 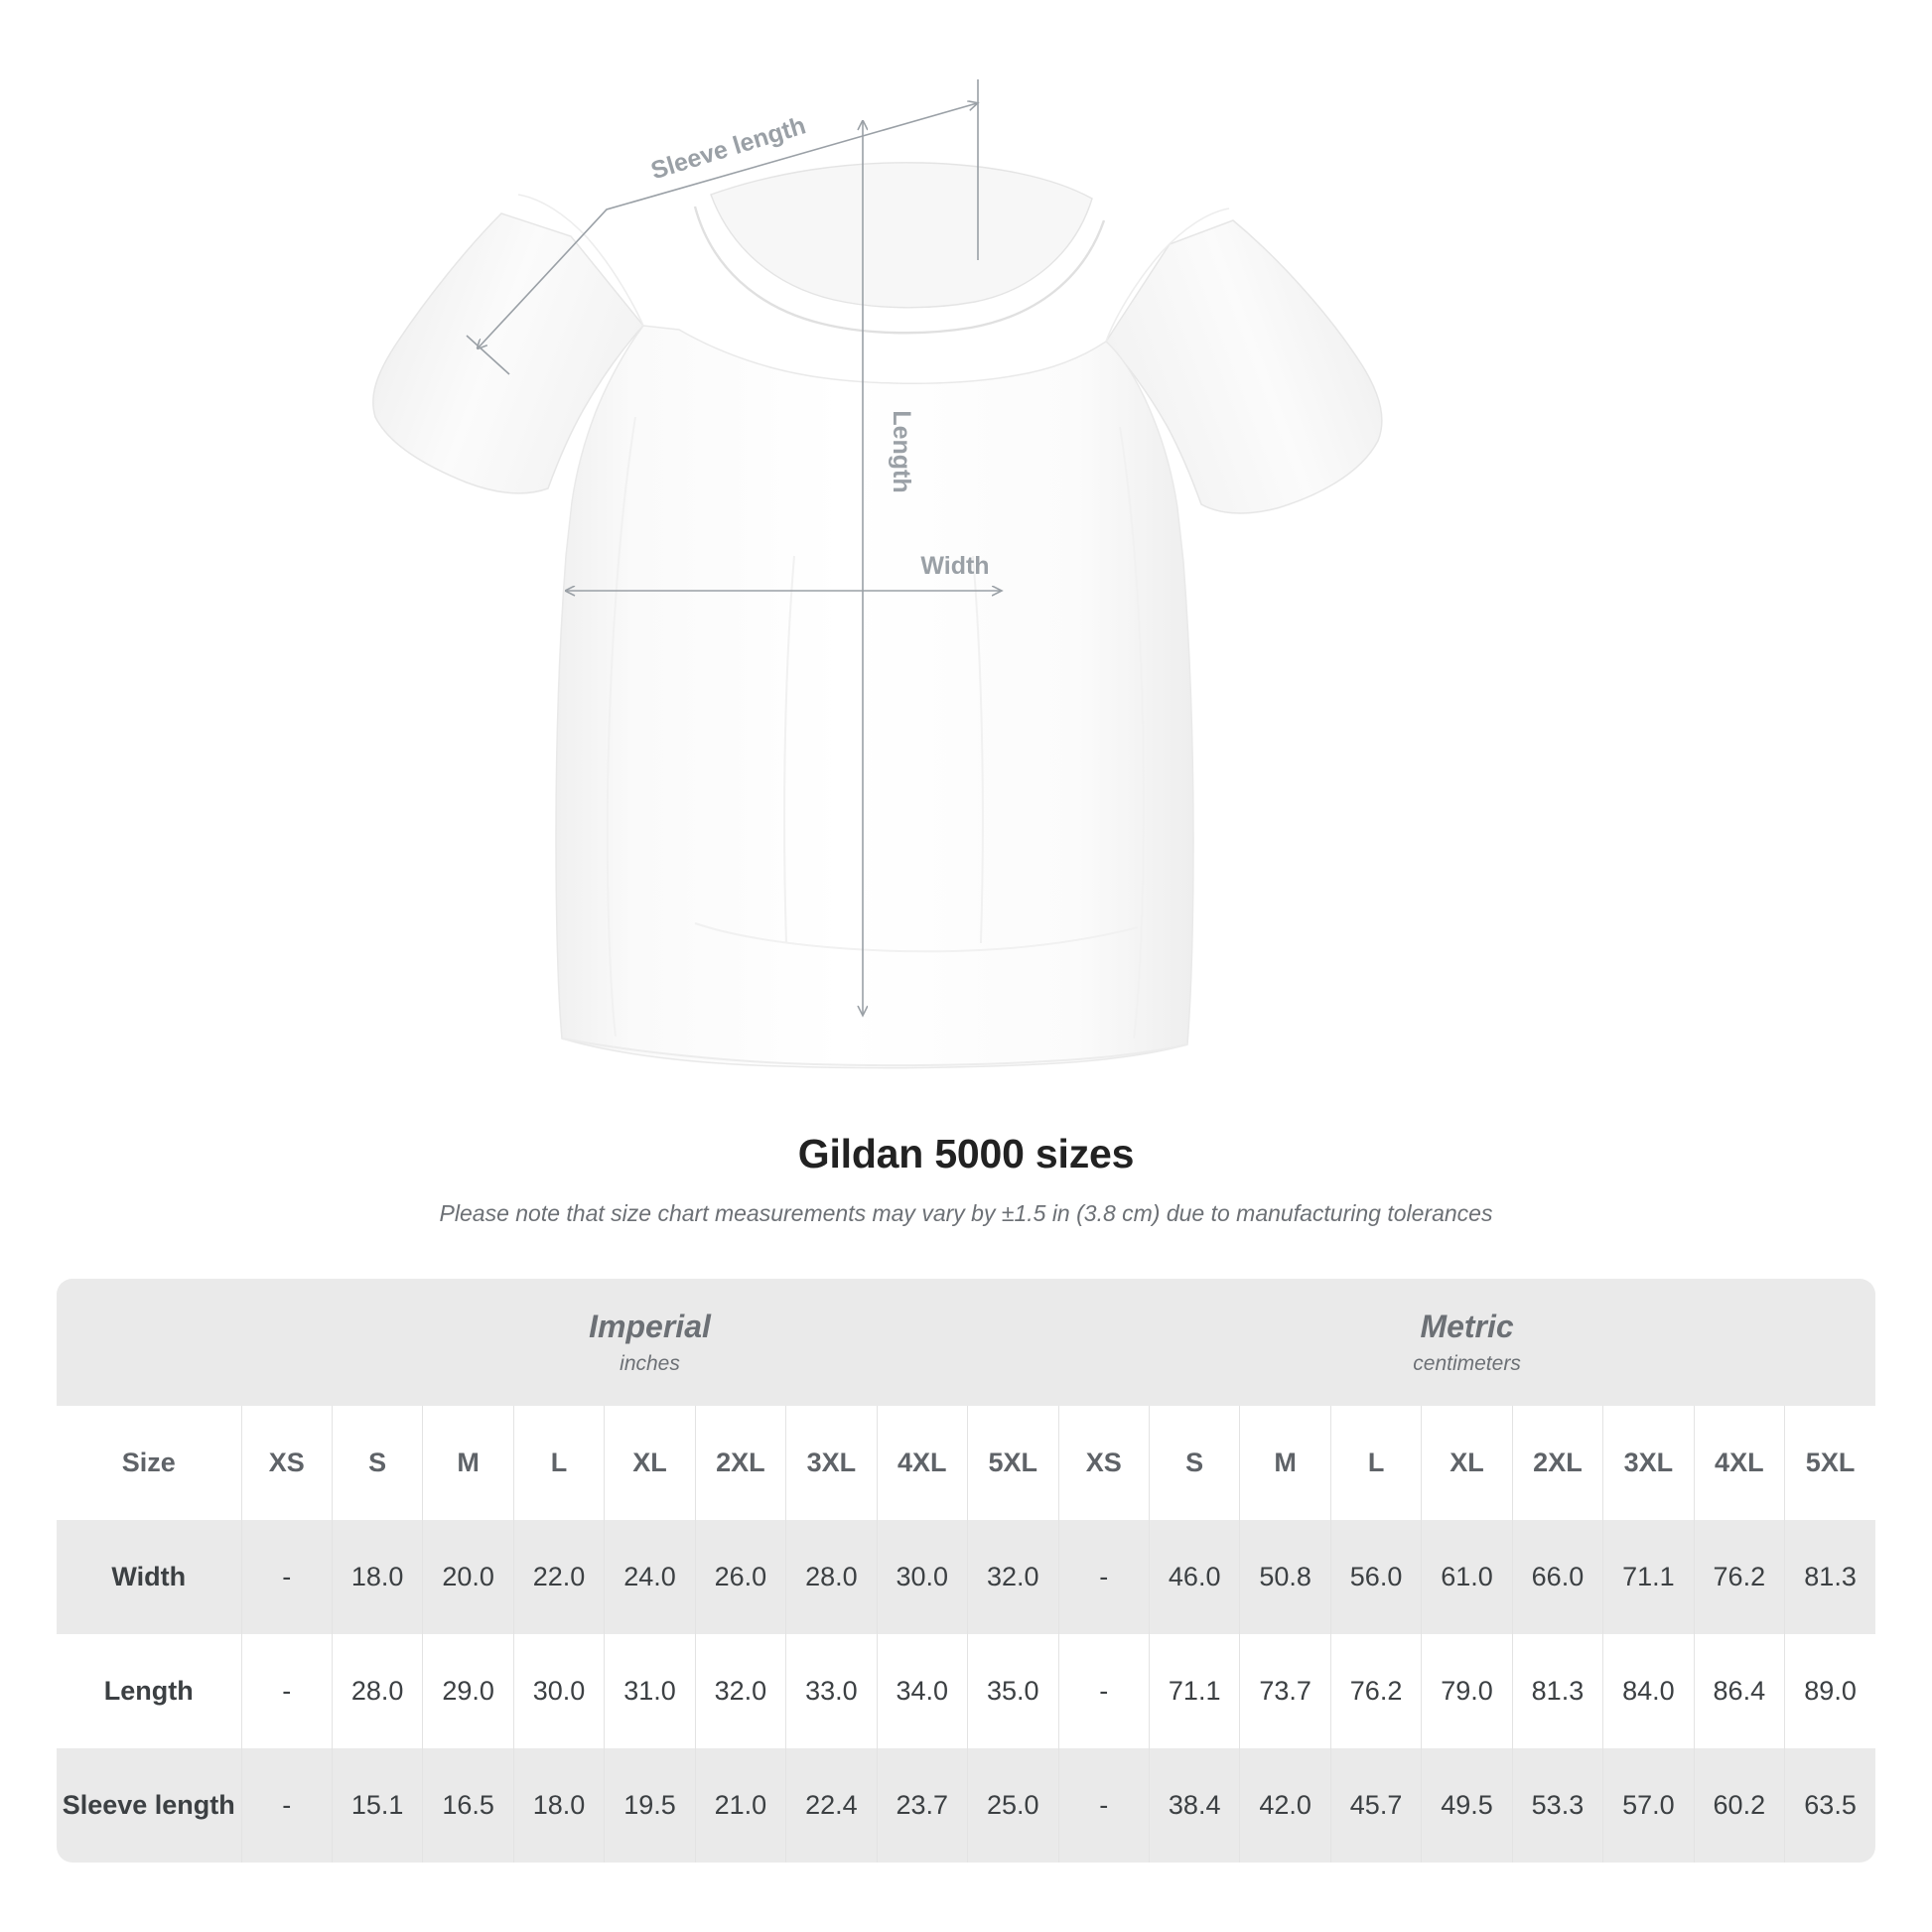 I want to click on cell-length-imperial-s: 28.0, so click(x=377, y=1691).